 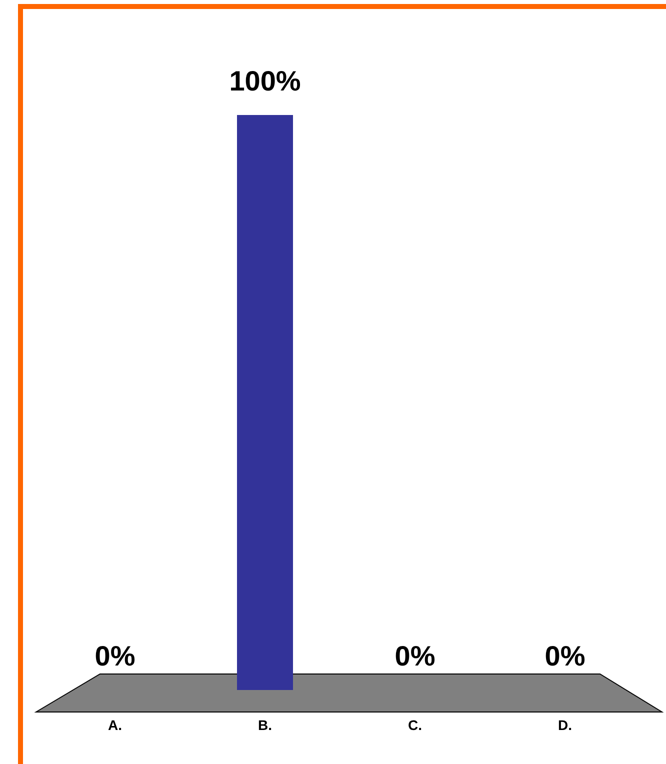 I want to click on x-tick-label: D., so click(x=565, y=725).